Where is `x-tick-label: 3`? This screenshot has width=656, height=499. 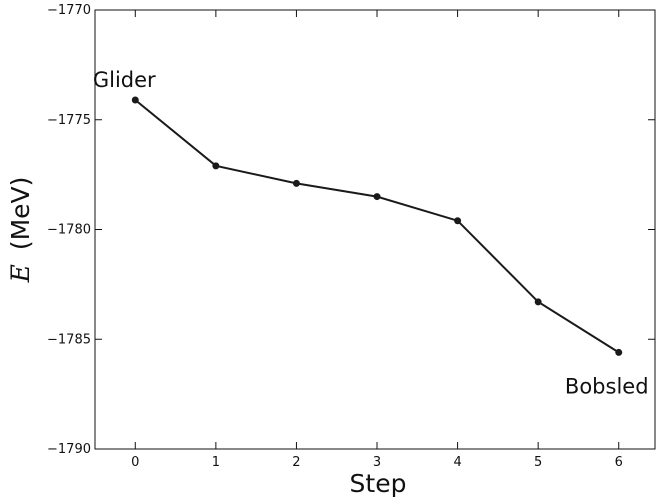
x-tick-label: 3 is located at coordinates (377, 462).